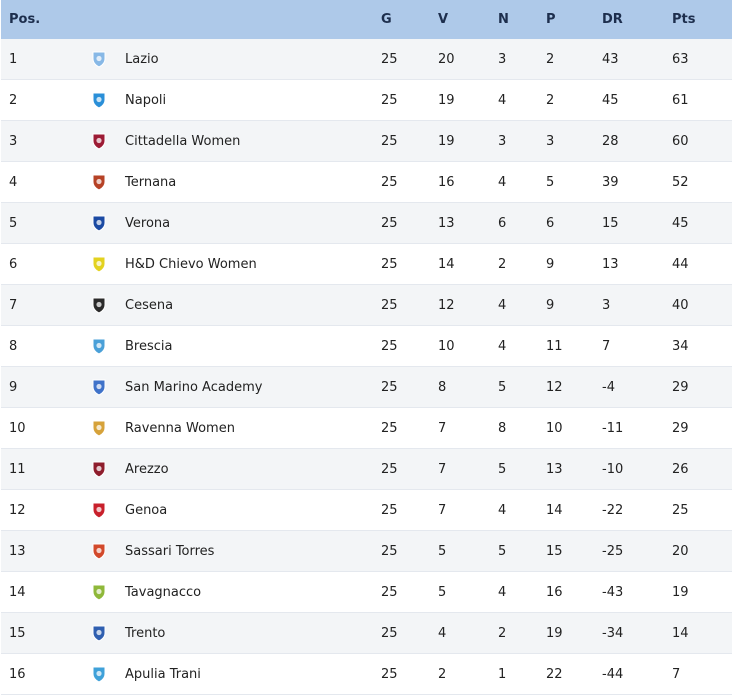  I want to click on wins: 2, so click(442, 674).